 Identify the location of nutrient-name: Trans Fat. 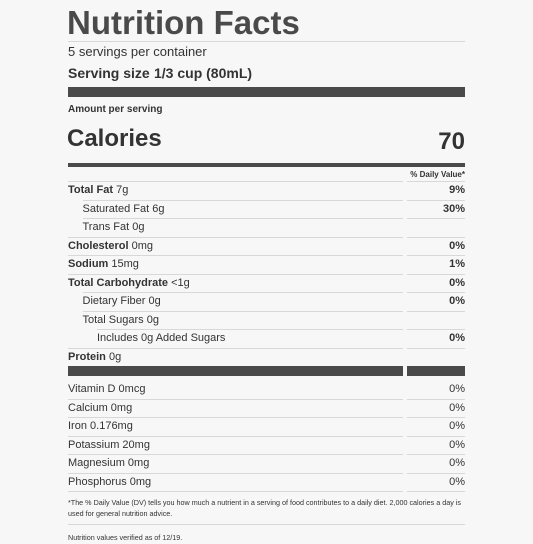
(106, 227).